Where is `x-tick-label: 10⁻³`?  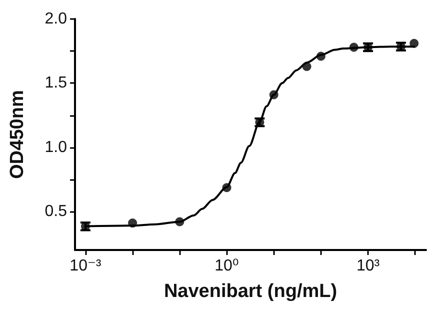 x-tick-label: 10⁻³ is located at coordinates (86, 266).